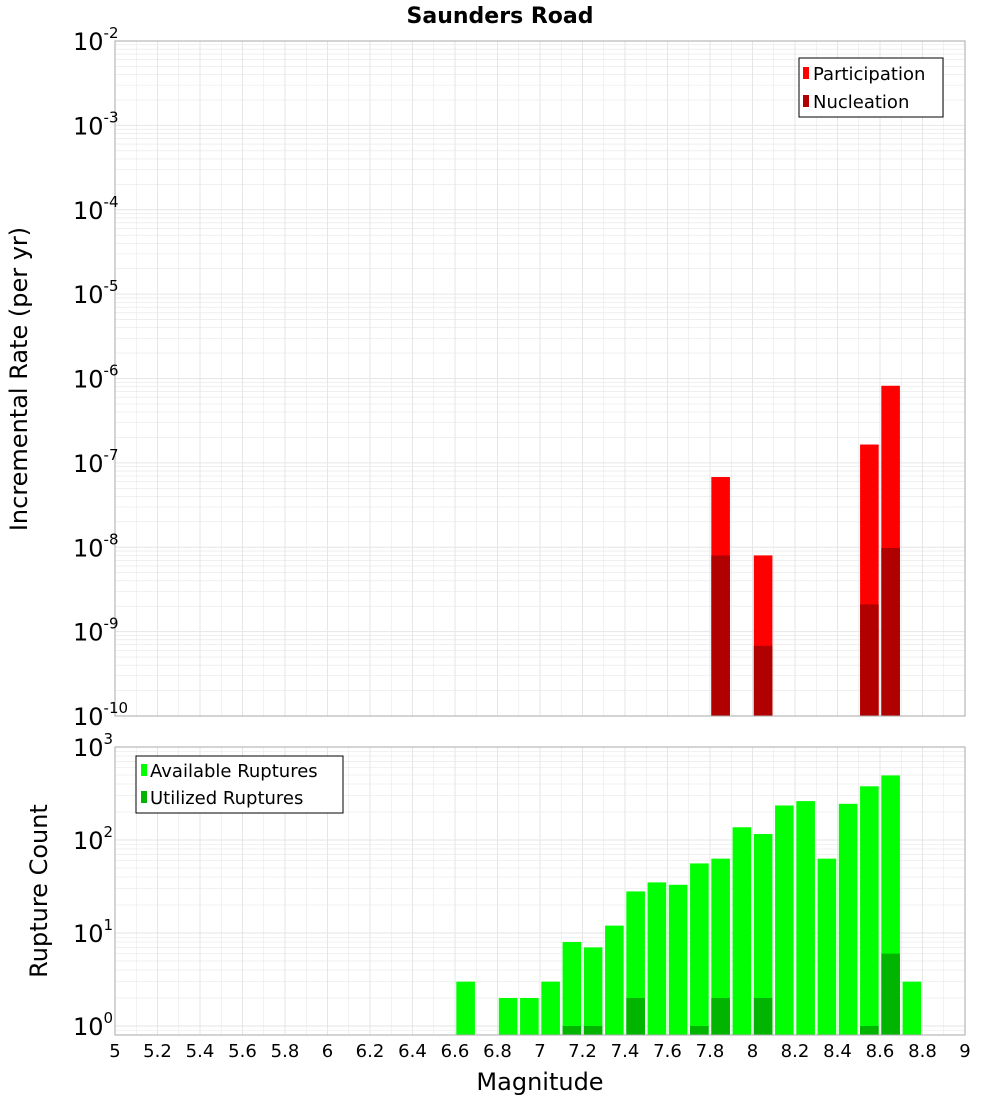  I want to click on y-tick-label: 10⁻⁸, so click(96, 546).